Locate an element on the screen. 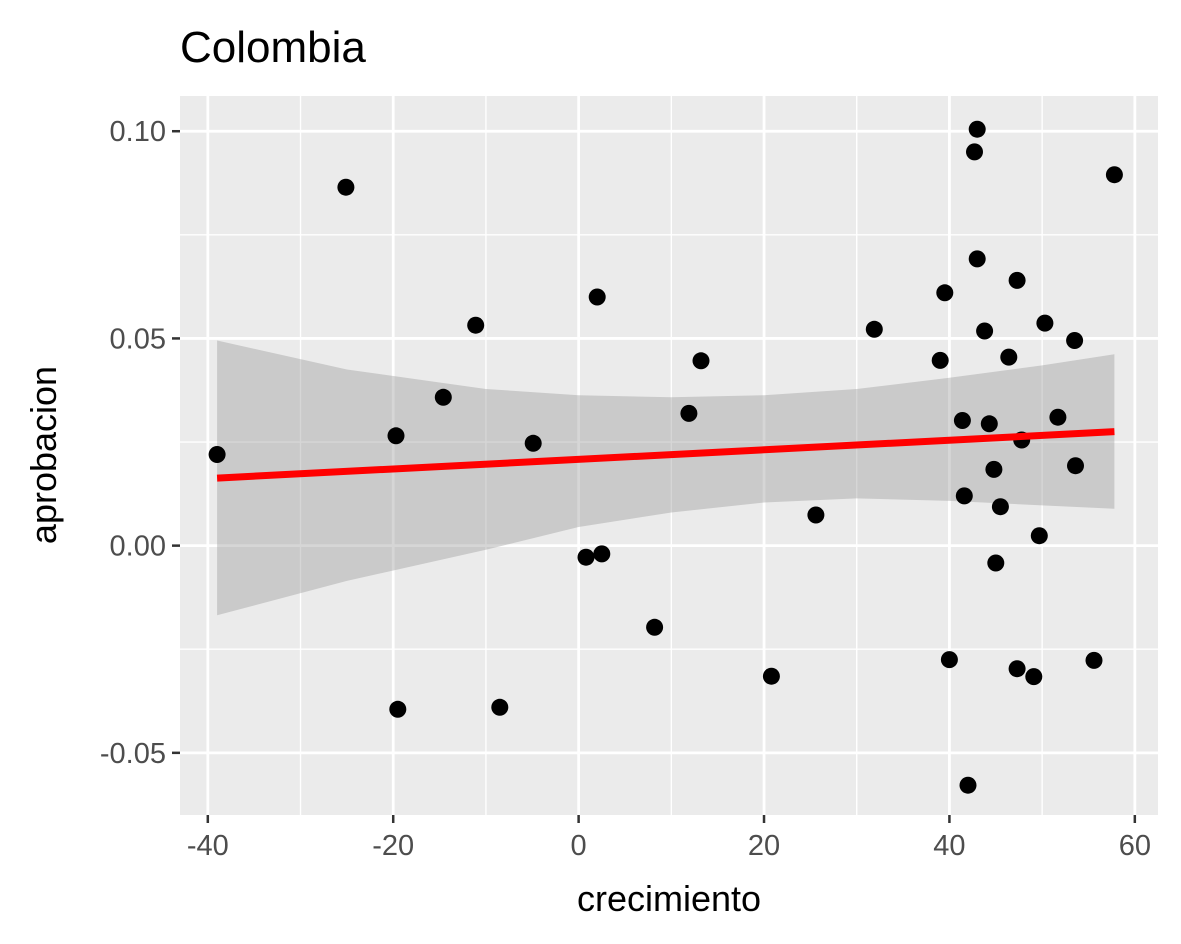 This screenshot has height=944, width=1181. x-tick-label: 40 is located at coordinates (949, 846).